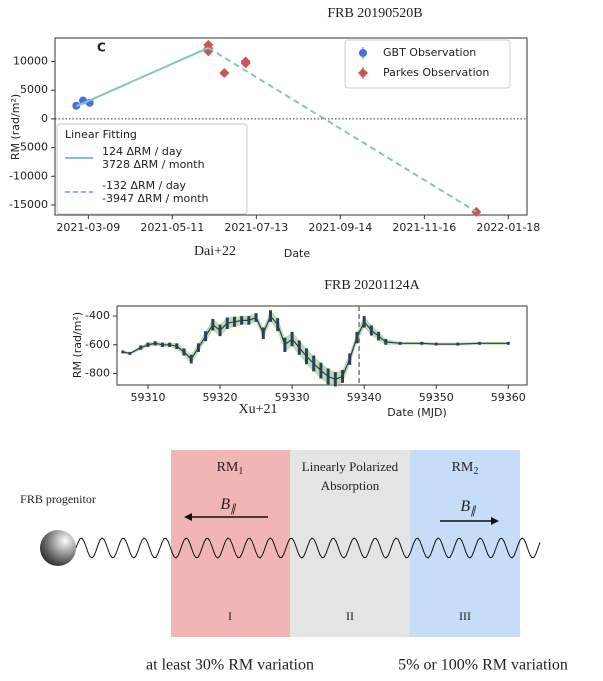 This screenshot has height=681, width=603. What do you see at coordinates (257, 409) in the screenshot?
I see `annotation: Xu+21` at bounding box center [257, 409].